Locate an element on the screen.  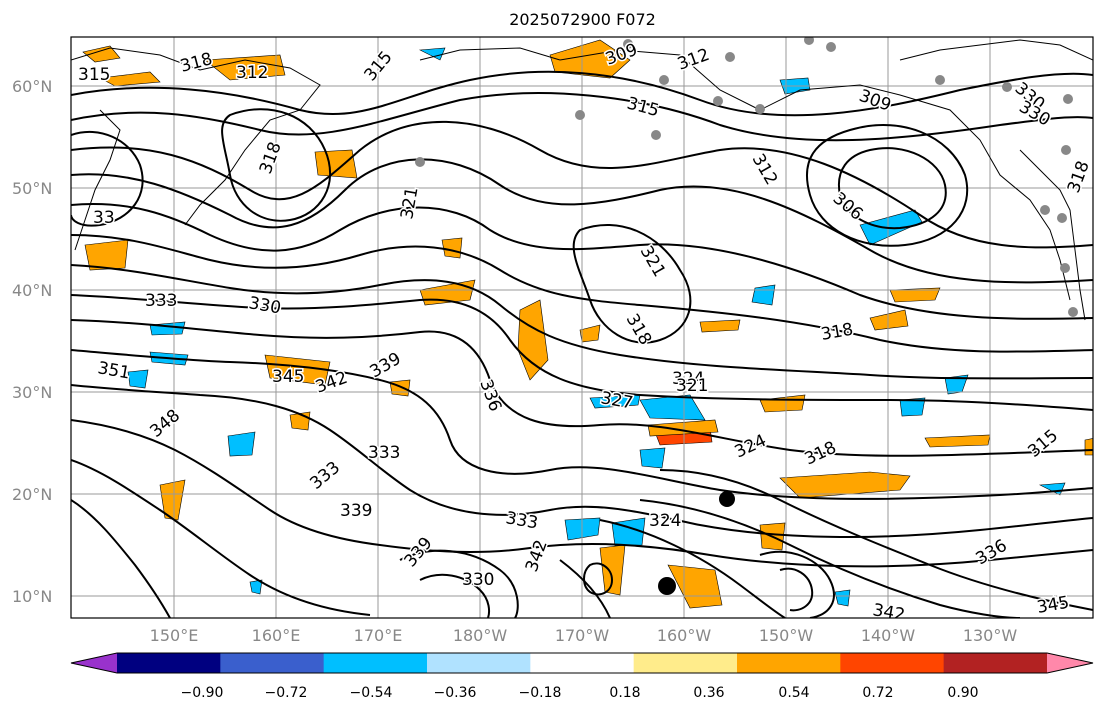
colorbar-extend-high is located at coordinates (1070, 663).